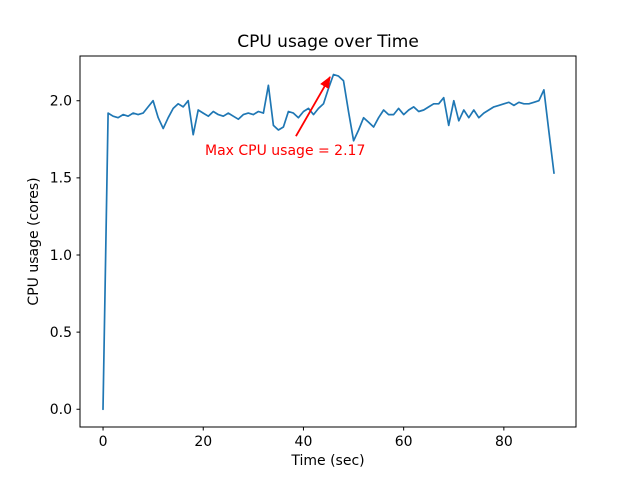  What do you see at coordinates (313, 106) in the screenshot?
I see `max-annotation-arrow` at bounding box center [313, 106].